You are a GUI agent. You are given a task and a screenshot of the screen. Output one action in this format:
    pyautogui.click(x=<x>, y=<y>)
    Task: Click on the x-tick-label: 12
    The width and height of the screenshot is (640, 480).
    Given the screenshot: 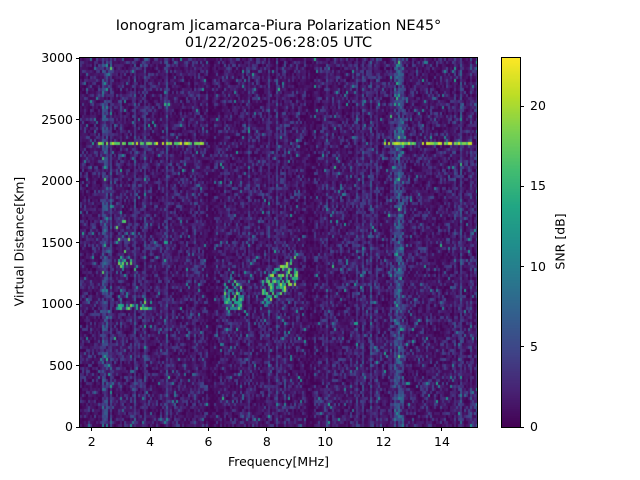 What is the action you would take?
    pyautogui.click(x=383, y=441)
    